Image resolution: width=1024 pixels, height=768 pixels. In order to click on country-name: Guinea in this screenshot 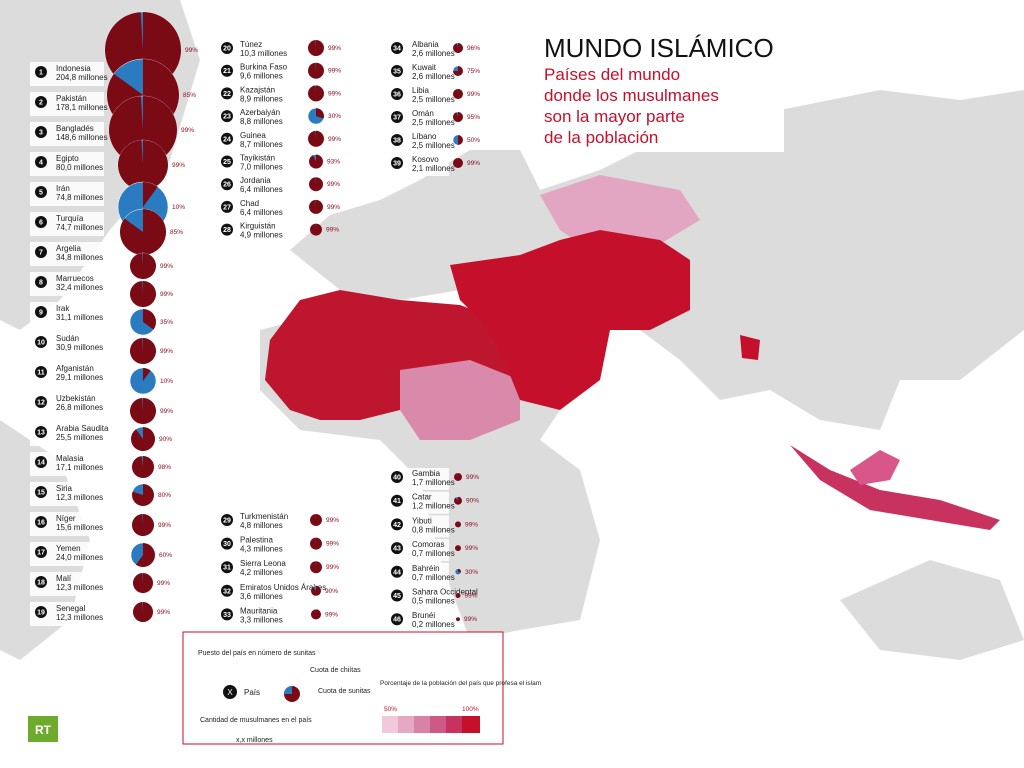, I will do `click(253, 135)`.